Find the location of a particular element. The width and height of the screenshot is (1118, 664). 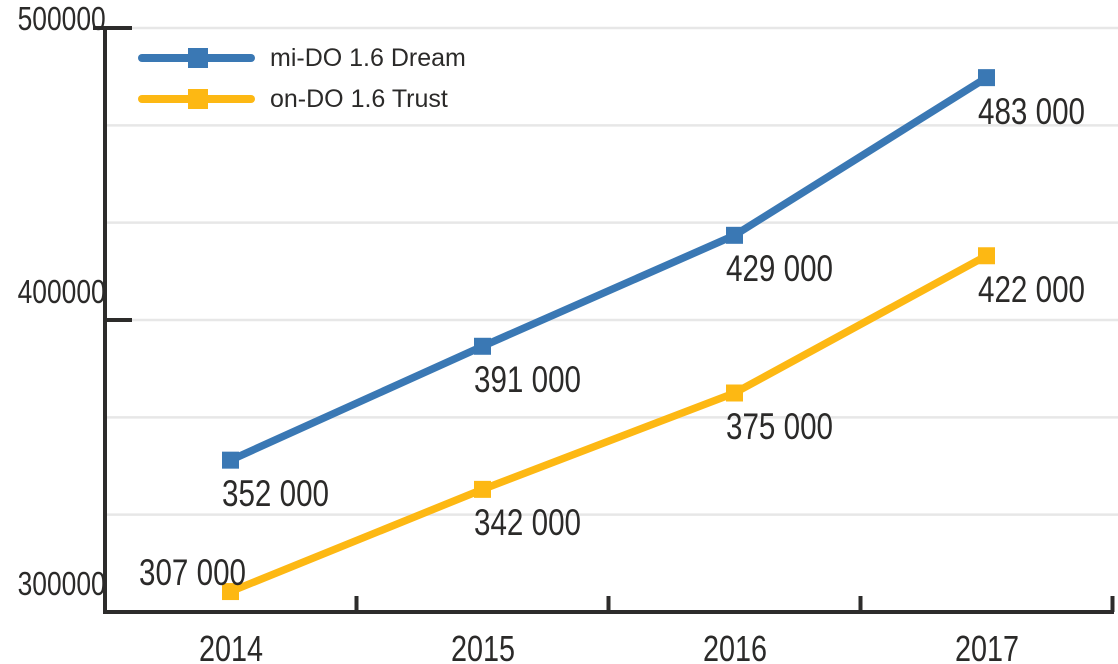

data-point-mi-do-1-6-dream-2016 is located at coordinates (734, 235).